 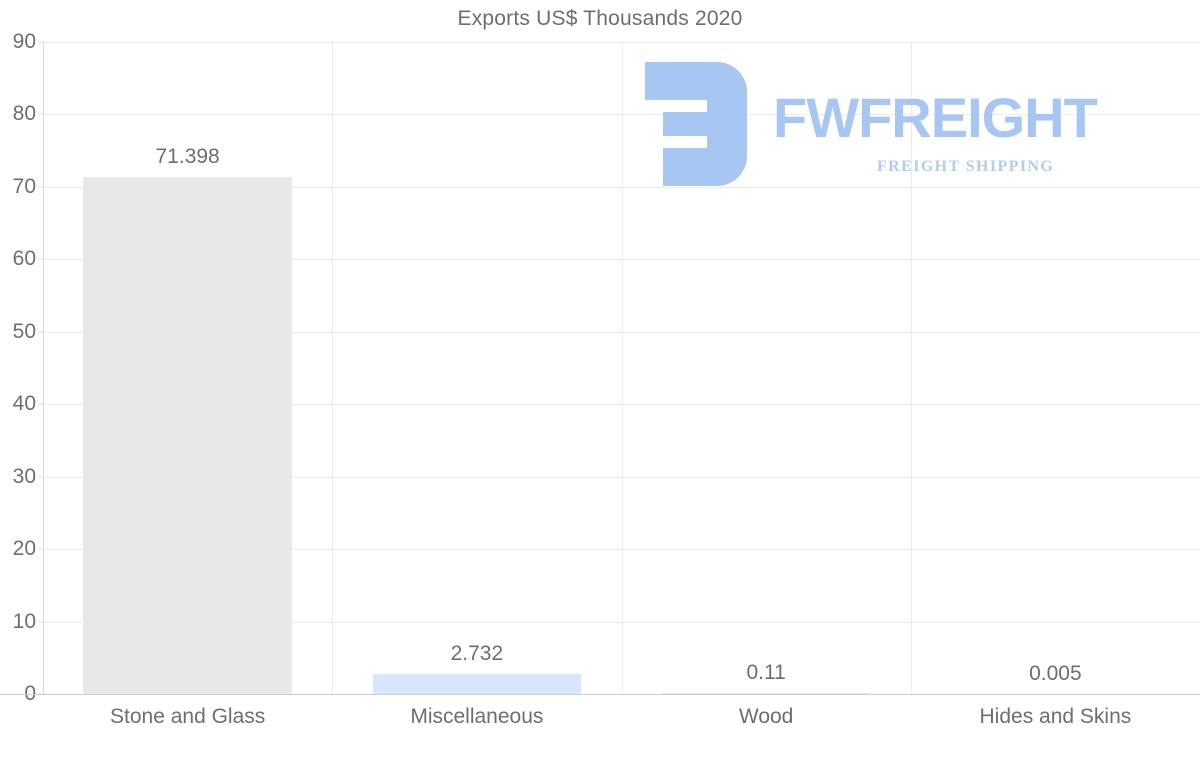 I want to click on y-axis-tick-label: 50, so click(x=24, y=331).